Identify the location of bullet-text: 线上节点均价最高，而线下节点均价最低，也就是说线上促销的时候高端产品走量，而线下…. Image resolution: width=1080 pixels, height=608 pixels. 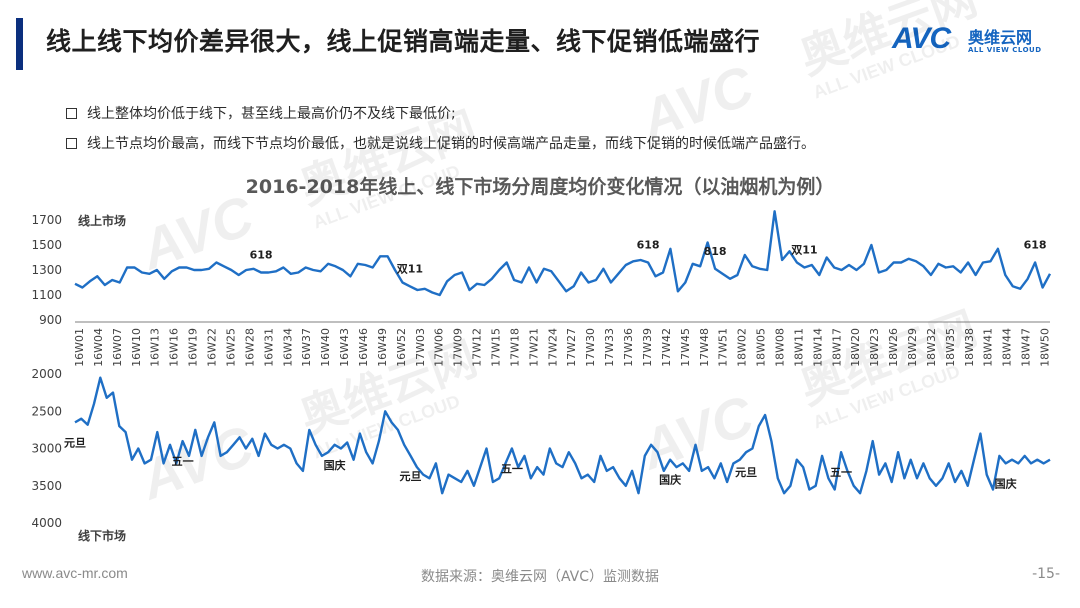
(451, 144).